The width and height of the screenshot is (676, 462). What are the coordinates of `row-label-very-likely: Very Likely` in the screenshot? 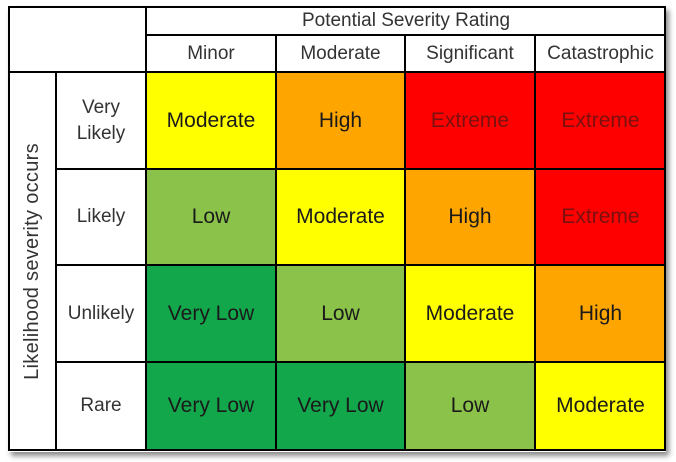 It's located at (101, 120).